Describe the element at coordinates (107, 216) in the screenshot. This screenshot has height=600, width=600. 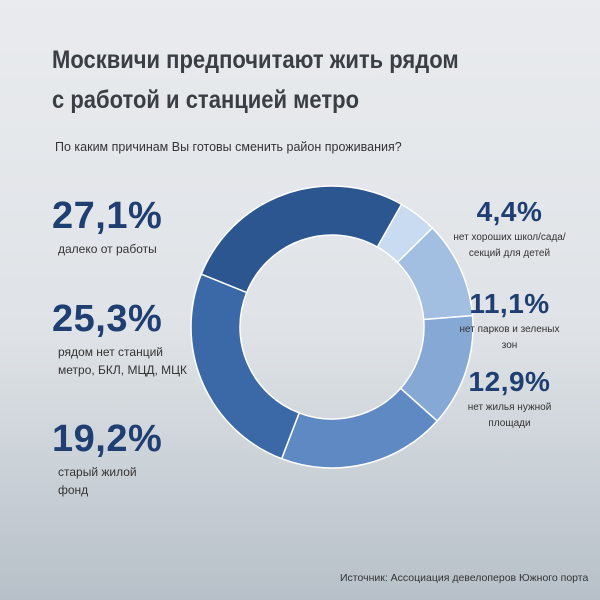
I see `value-label: 27,1%` at that location.